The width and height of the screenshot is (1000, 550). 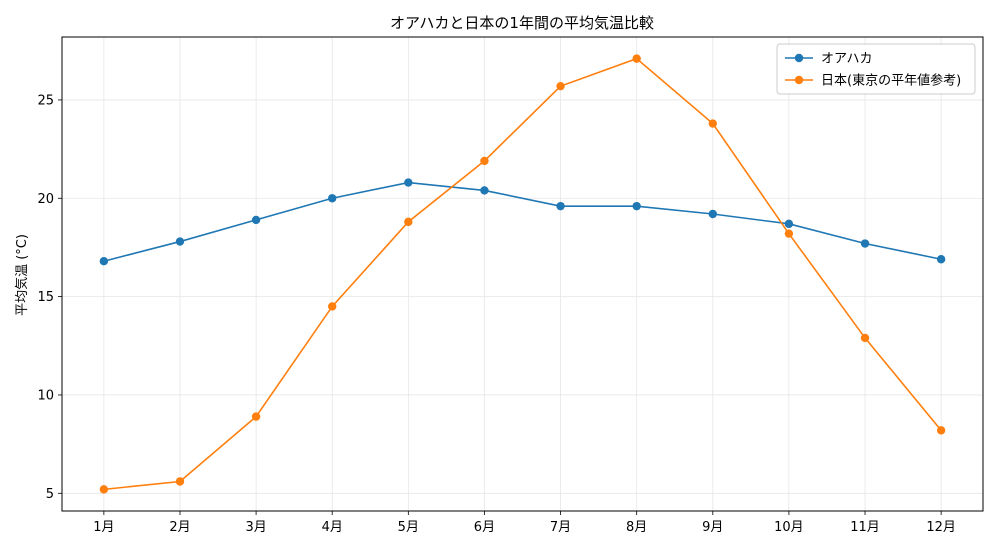 I want to click on y-axis-label: 平均気温 (°C), so click(x=22, y=275).